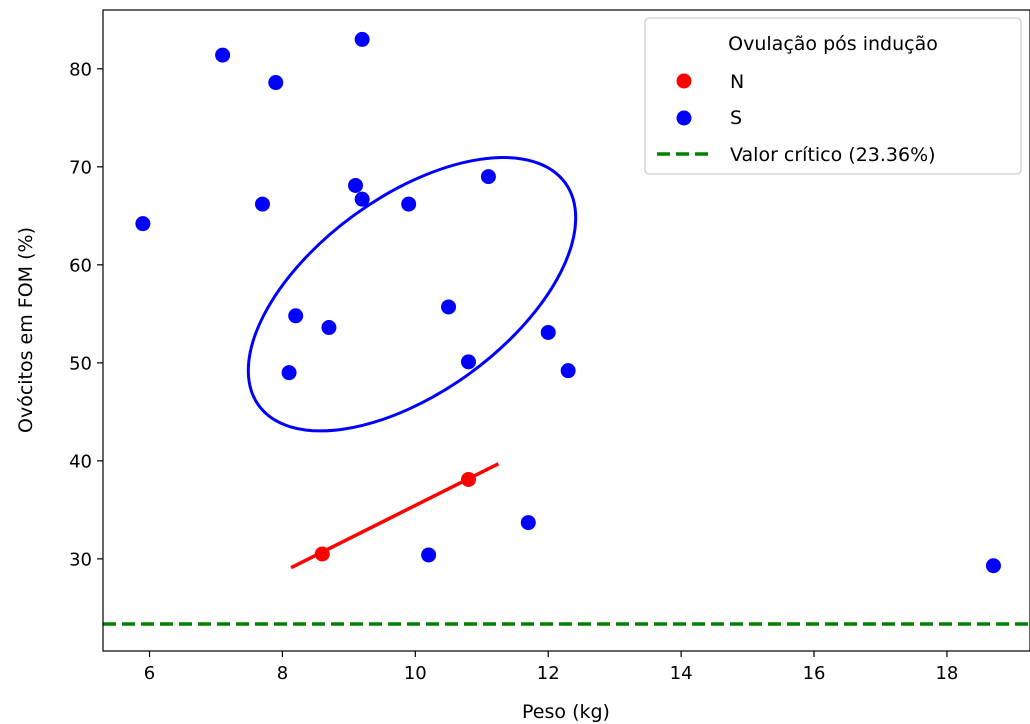 The height and width of the screenshot is (724, 1030). I want to click on x-tick-label: 8, so click(282, 673).